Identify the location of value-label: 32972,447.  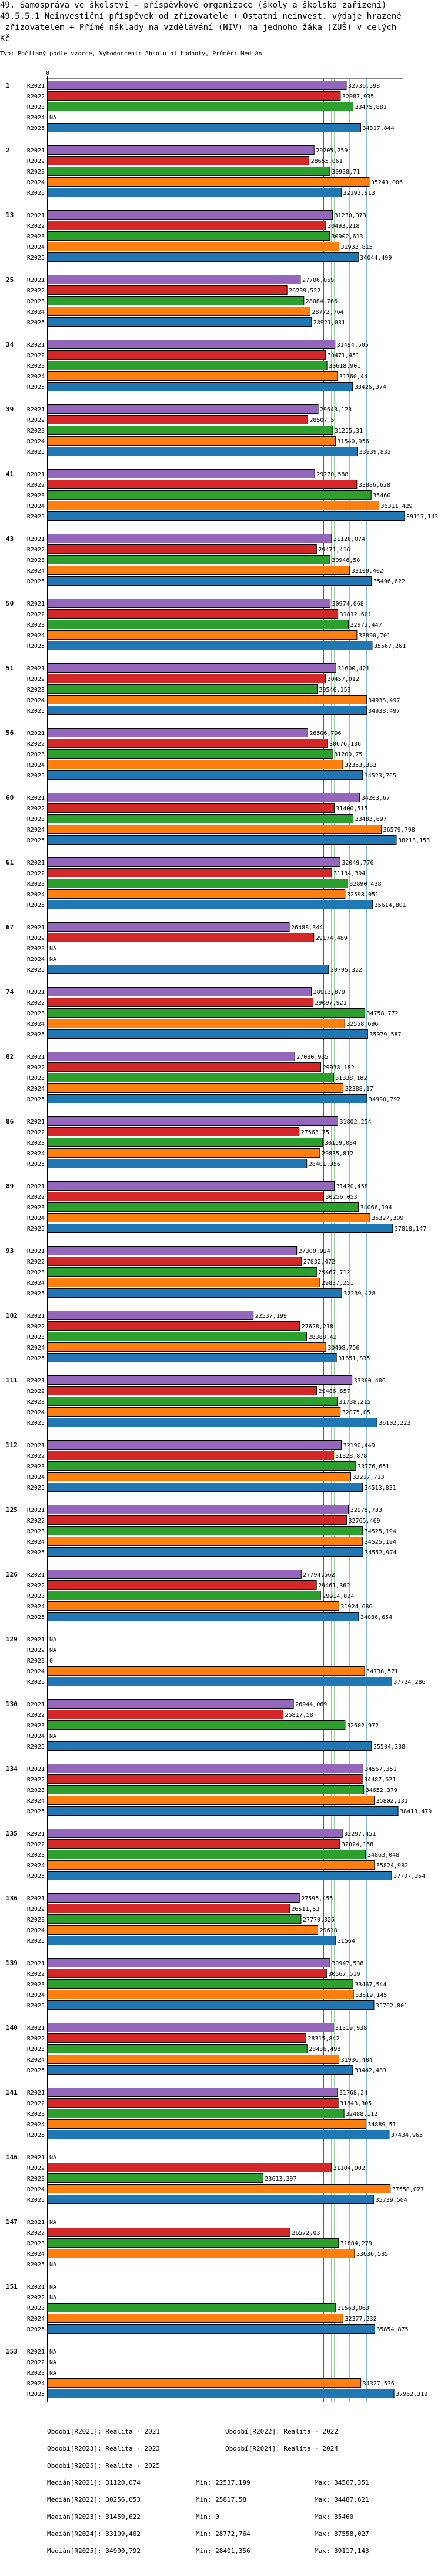
(366, 625).